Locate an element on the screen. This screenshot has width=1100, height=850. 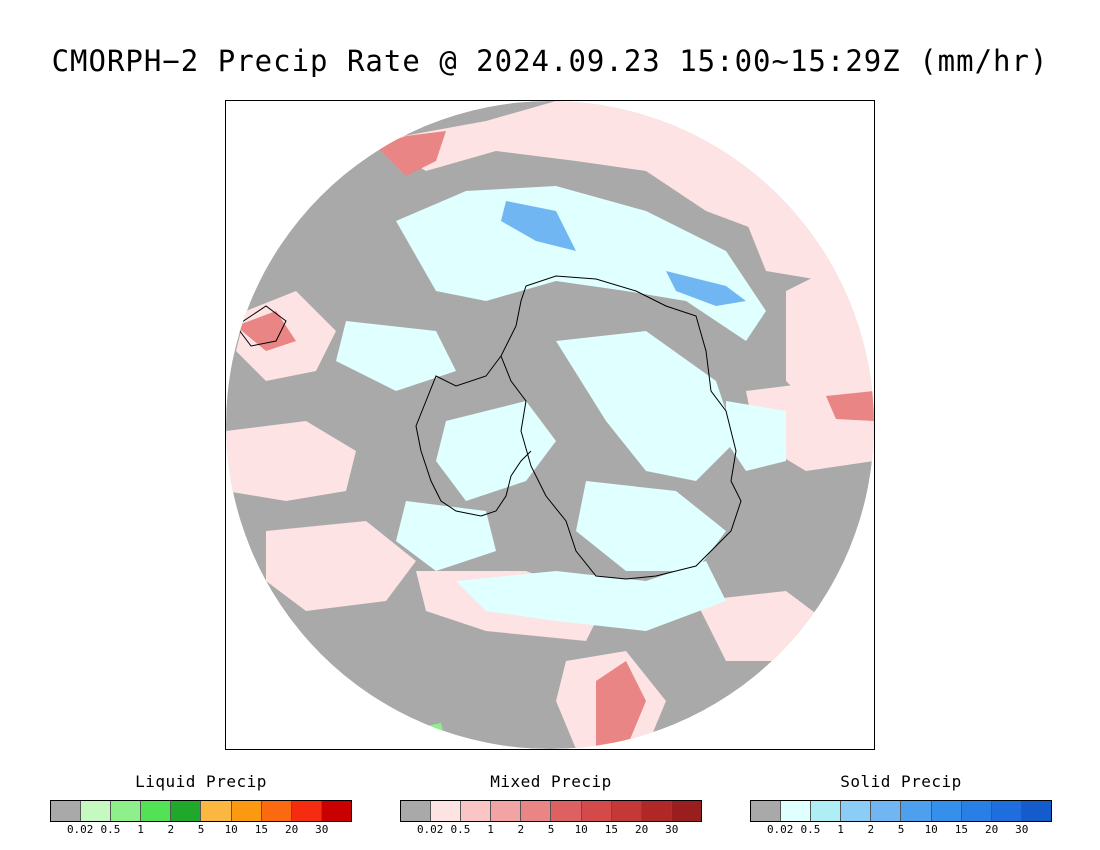
legend-title: Mixed Precip is located at coordinates (551, 781).